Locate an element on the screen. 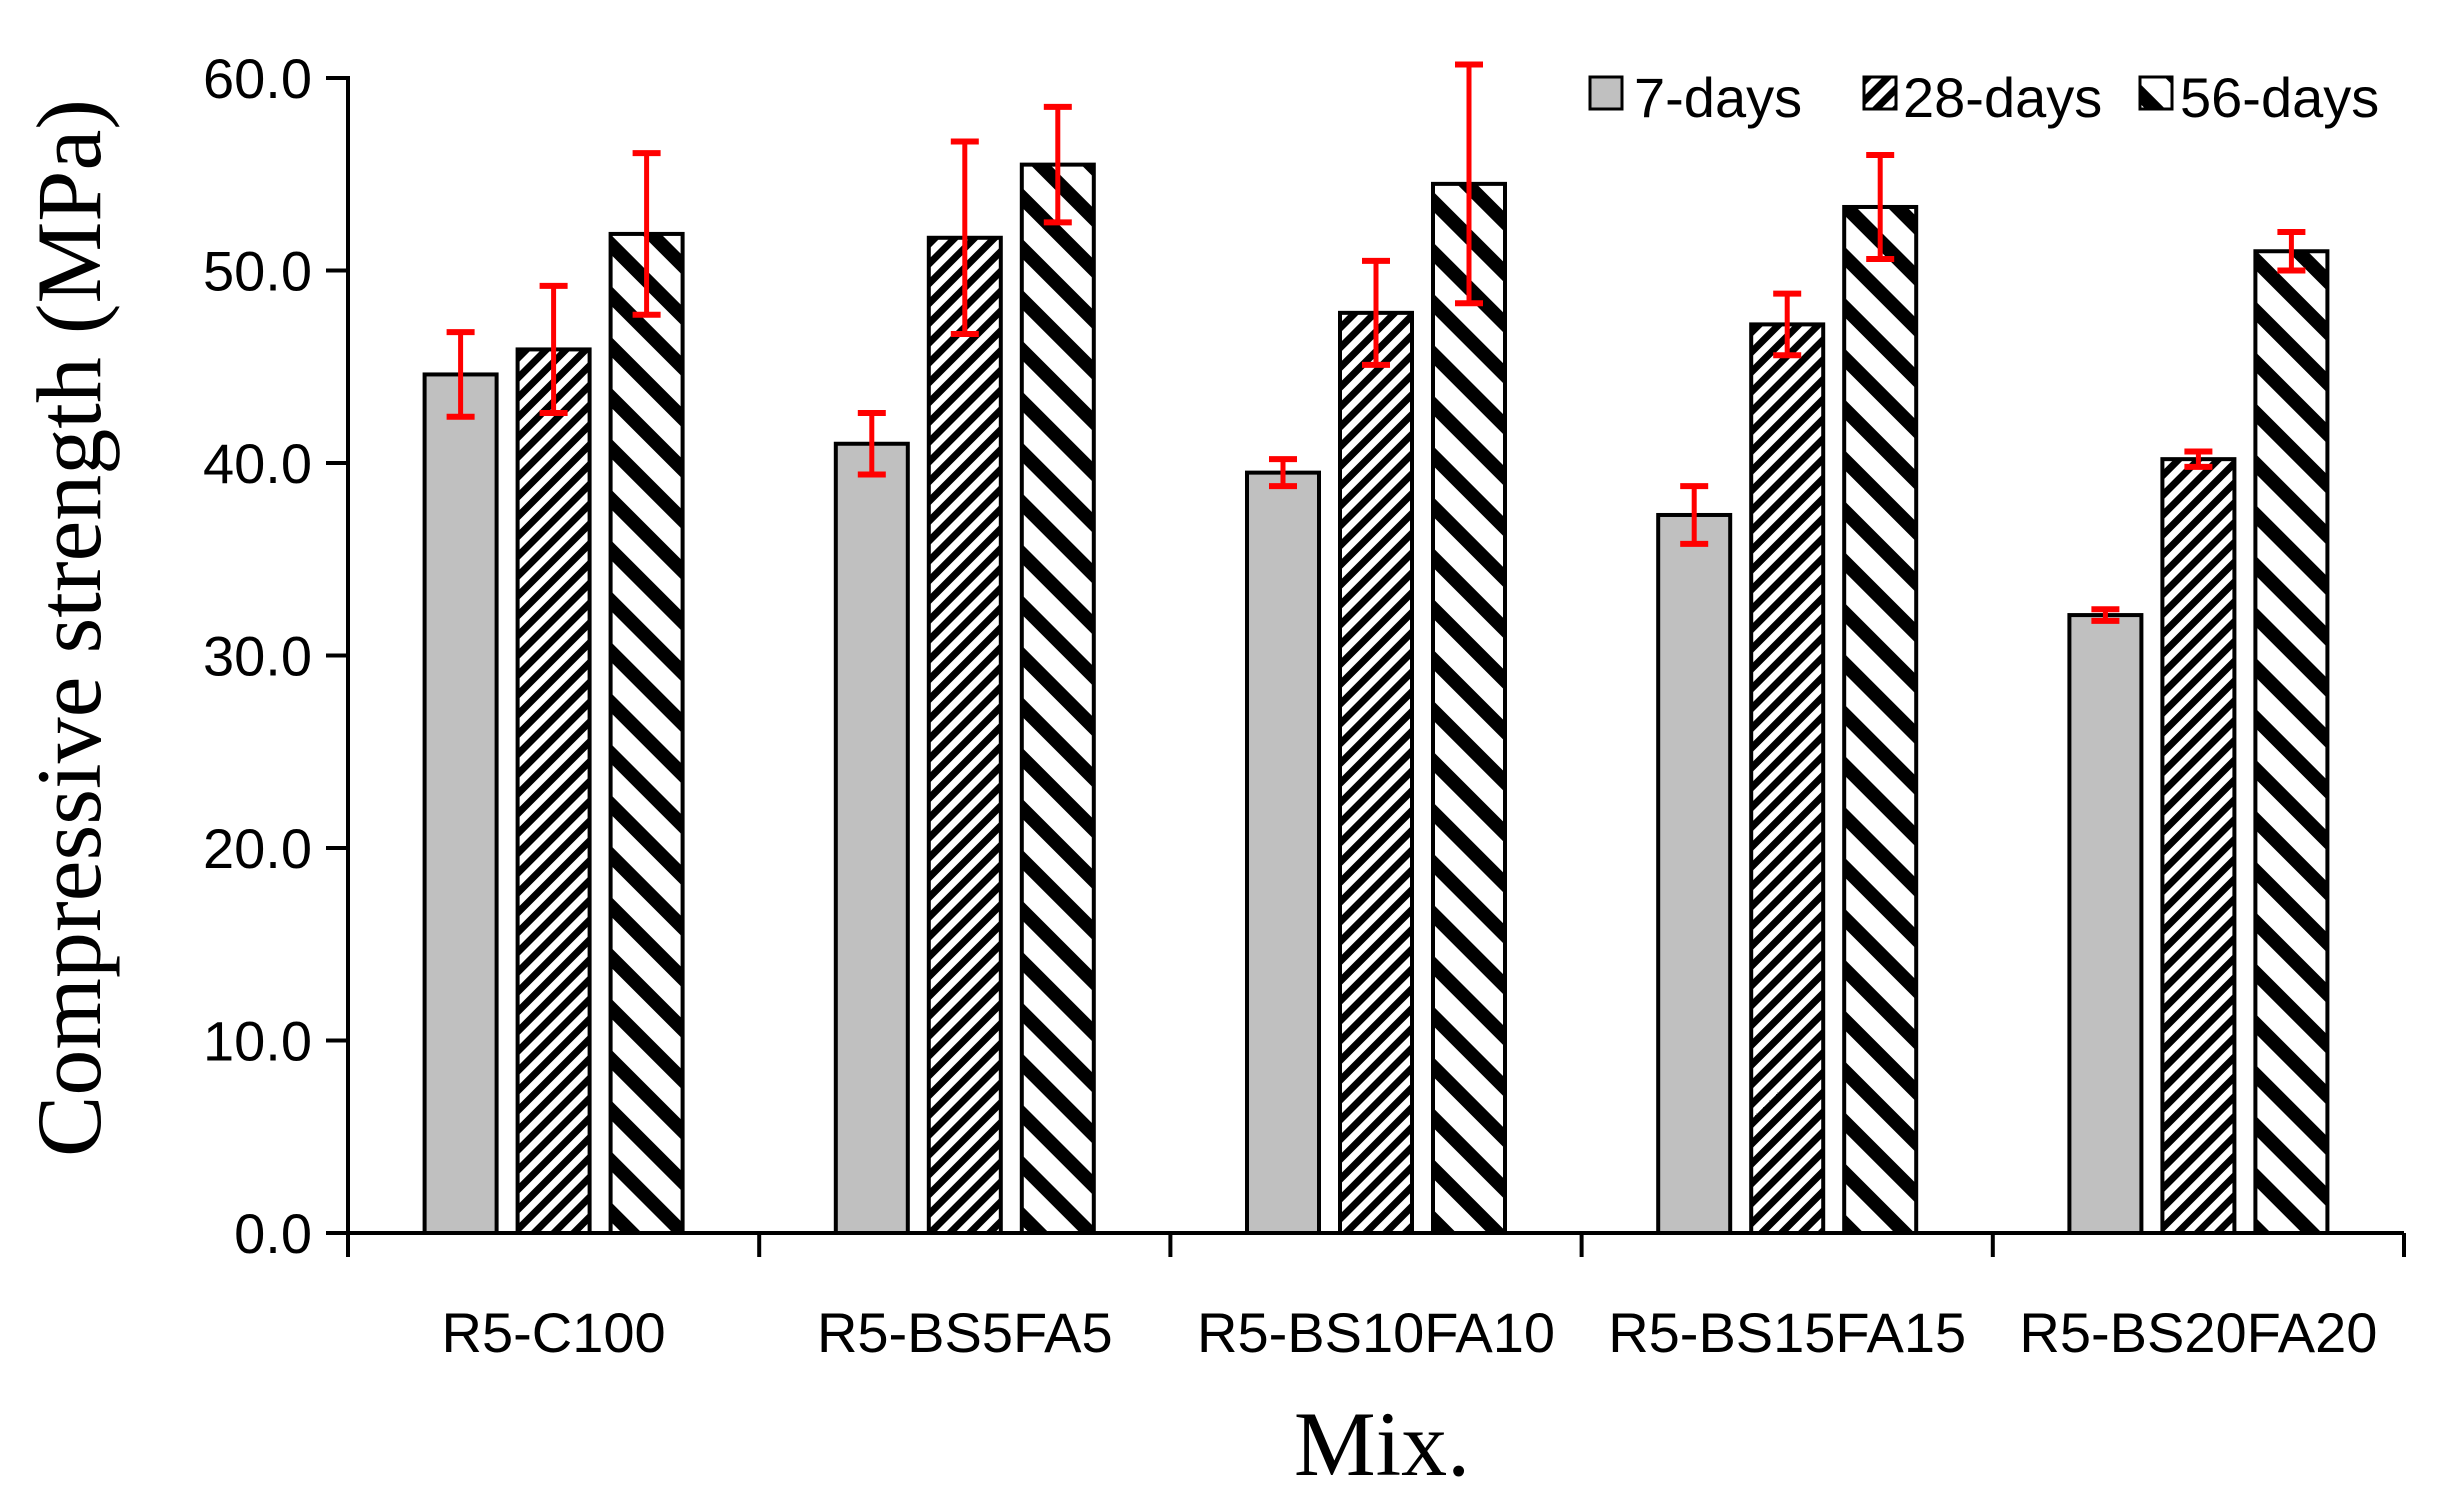 Image resolution: width=2455 pixels, height=1511 pixels. legend: 7-days 28-days 56-days is located at coordinates (1983, 97).